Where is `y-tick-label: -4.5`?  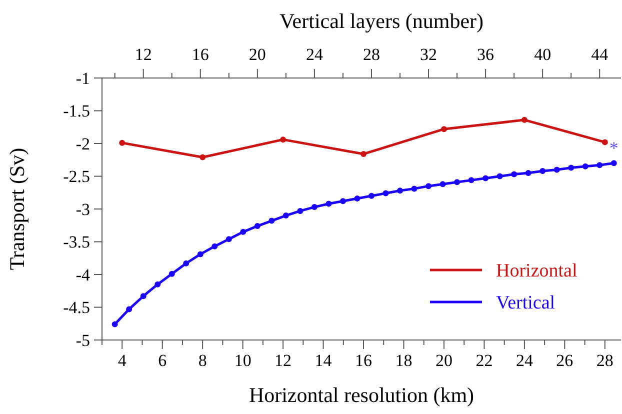 y-tick-label: -4.5 is located at coordinates (76, 308).